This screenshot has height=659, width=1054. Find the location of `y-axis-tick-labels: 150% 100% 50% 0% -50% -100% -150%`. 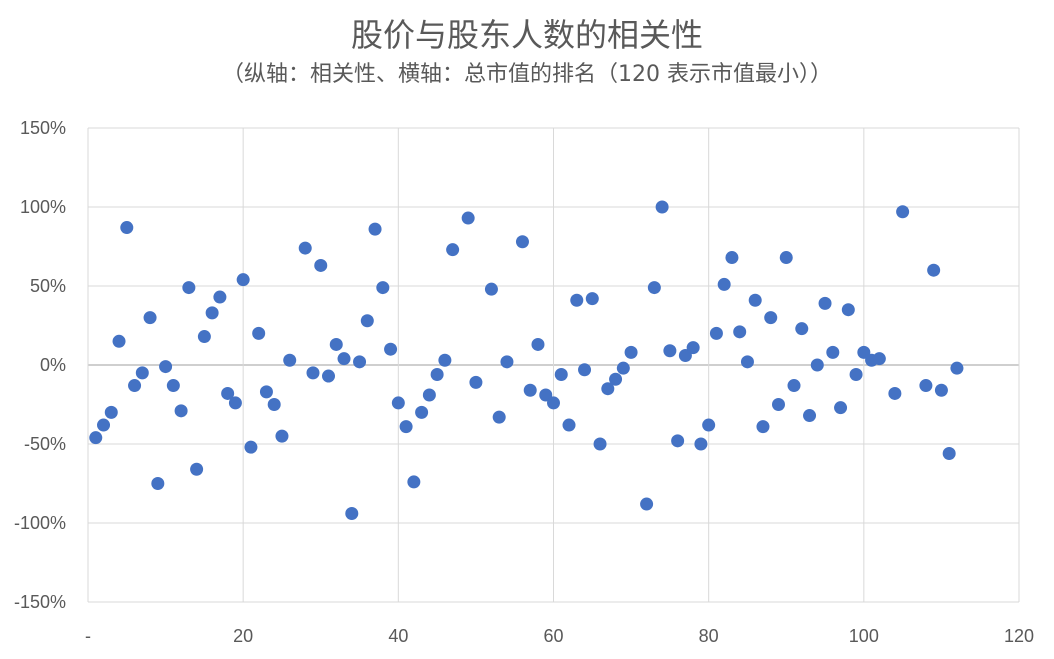

y-axis-tick-labels: 150% 100% 50% 0% -50% -100% -150% is located at coordinates (40, 365).